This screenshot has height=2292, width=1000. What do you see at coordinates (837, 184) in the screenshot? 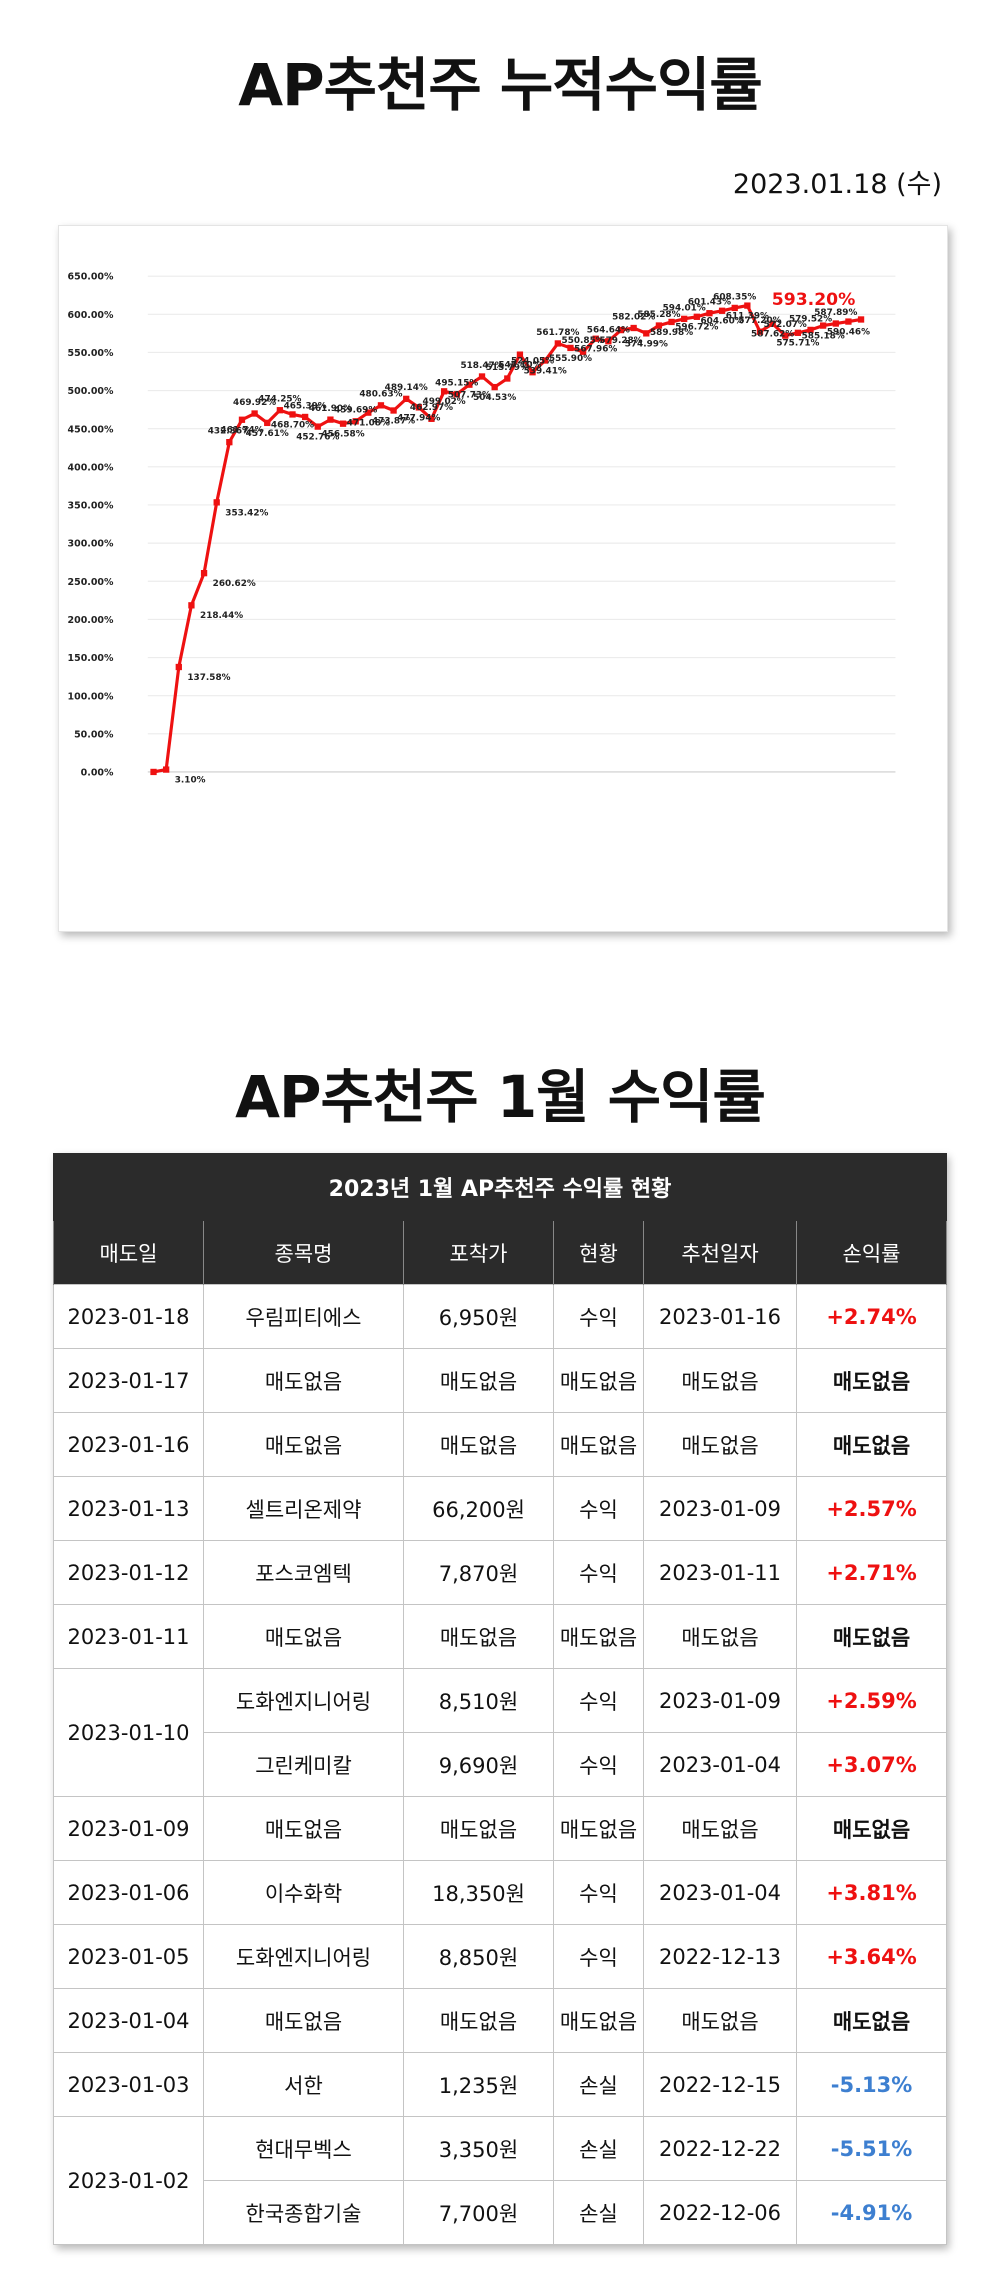
I see `report-date: 2023.01.18 (수)` at bounding box center [837, 184].